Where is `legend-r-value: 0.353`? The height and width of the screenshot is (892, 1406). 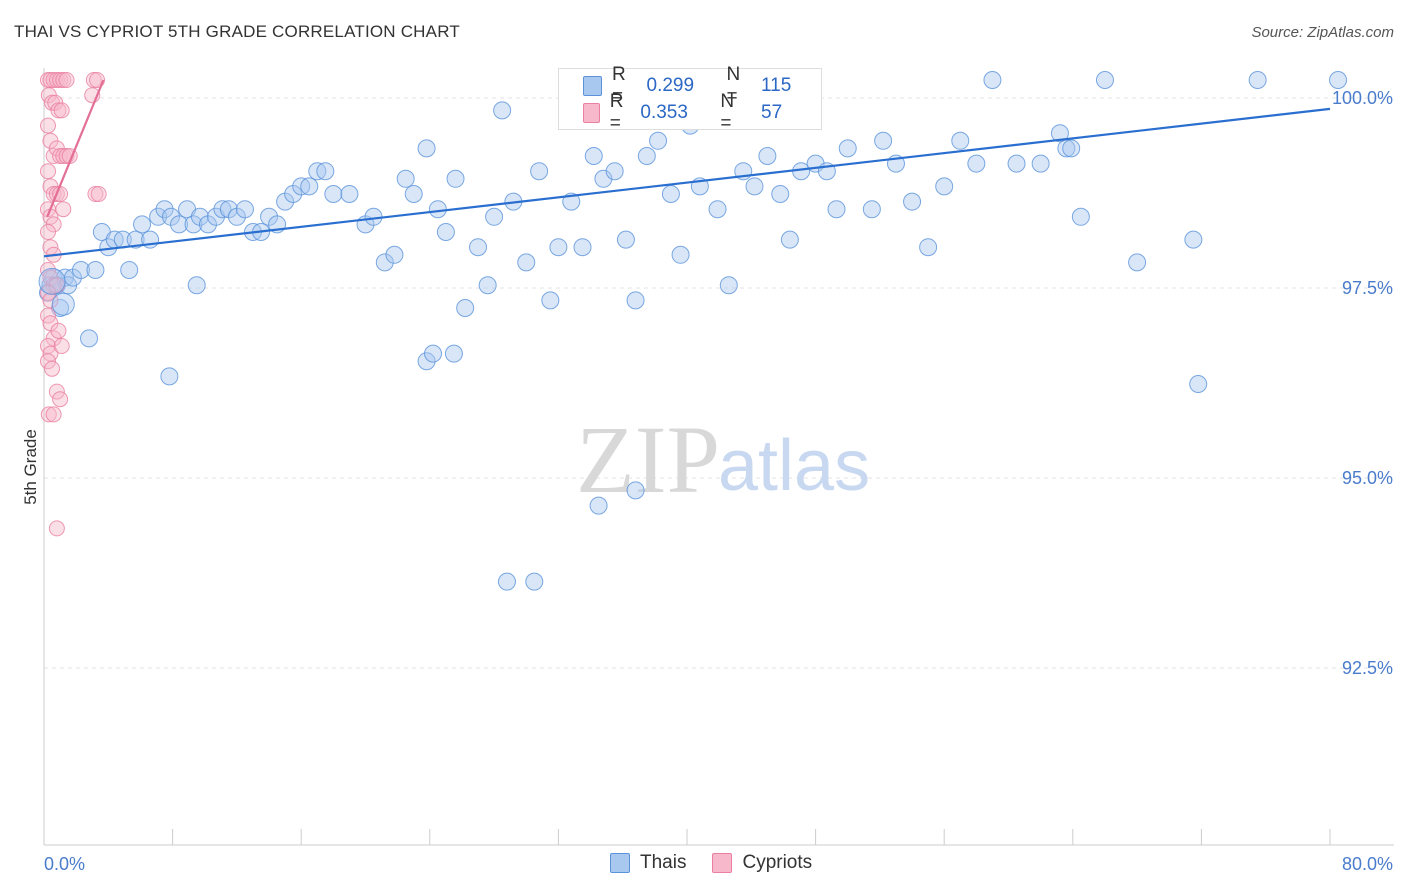
legend-r-value: 0.353 is located at coordinates (664, 112).